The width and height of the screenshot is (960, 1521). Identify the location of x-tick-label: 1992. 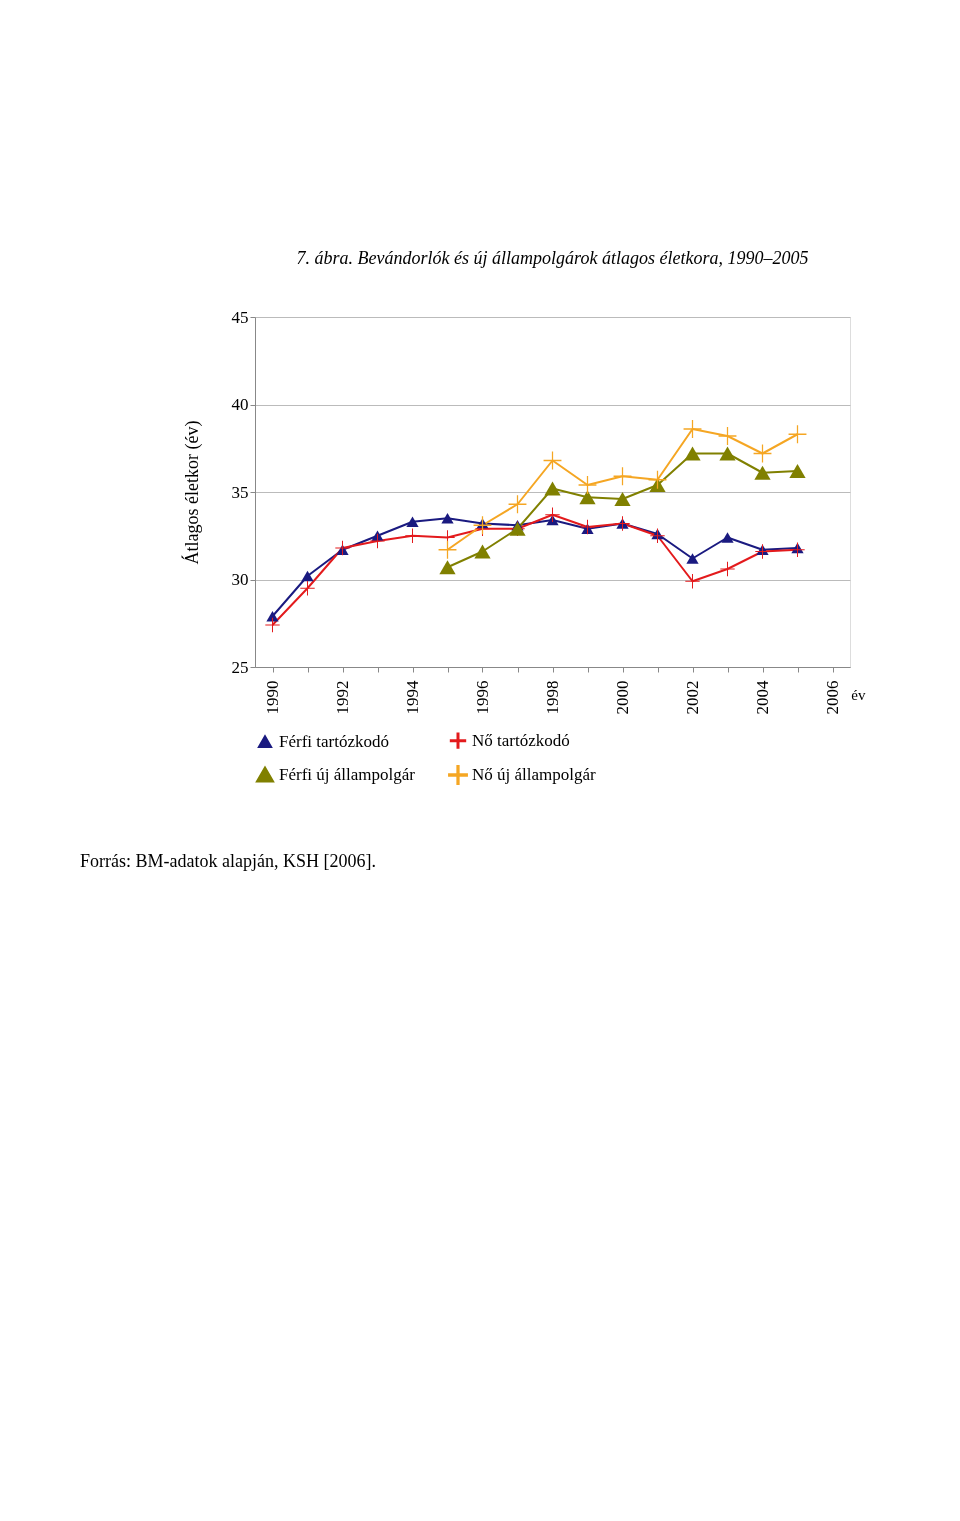
(342, 697).